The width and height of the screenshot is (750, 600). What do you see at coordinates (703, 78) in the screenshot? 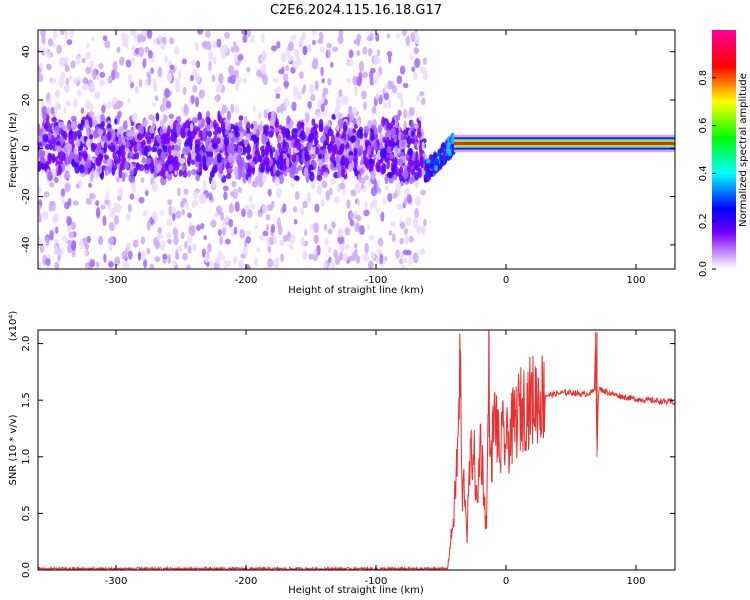
I see `colorbar-tick-label: 0.8` at bounding box center [703, 78].